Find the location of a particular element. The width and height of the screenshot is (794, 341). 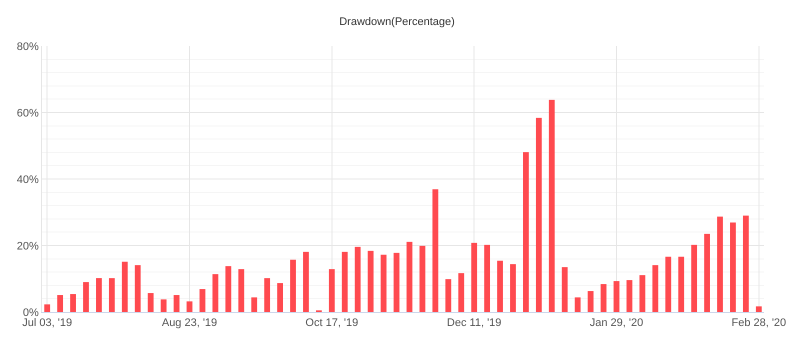

x-tick-label: Feb 28, '20 is located at coordinates (758, 323).